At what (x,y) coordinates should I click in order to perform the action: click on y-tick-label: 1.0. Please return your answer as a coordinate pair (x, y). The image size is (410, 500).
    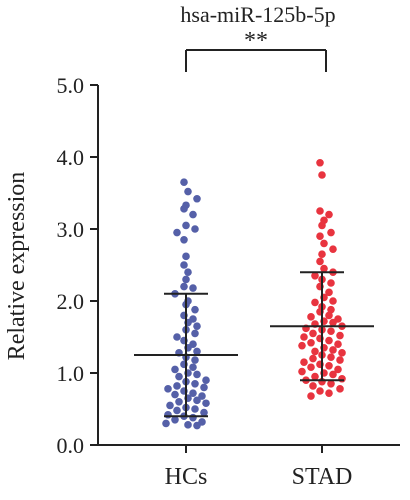
    Looking at the image, I should click on (71, 373).